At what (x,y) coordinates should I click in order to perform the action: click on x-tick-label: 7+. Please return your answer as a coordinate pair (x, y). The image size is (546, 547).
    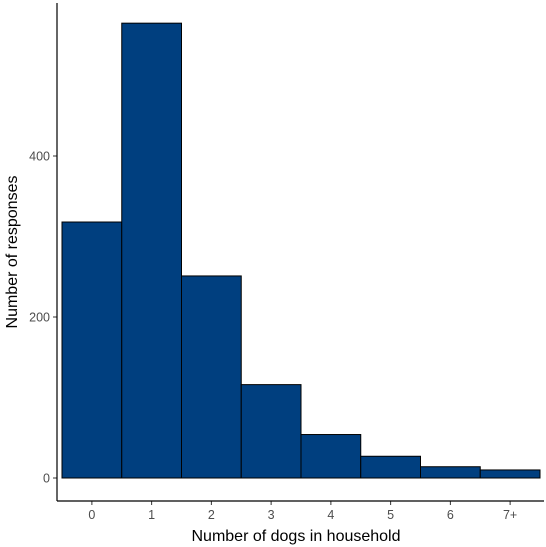
    Looking at the image, I should click on (510, 515).